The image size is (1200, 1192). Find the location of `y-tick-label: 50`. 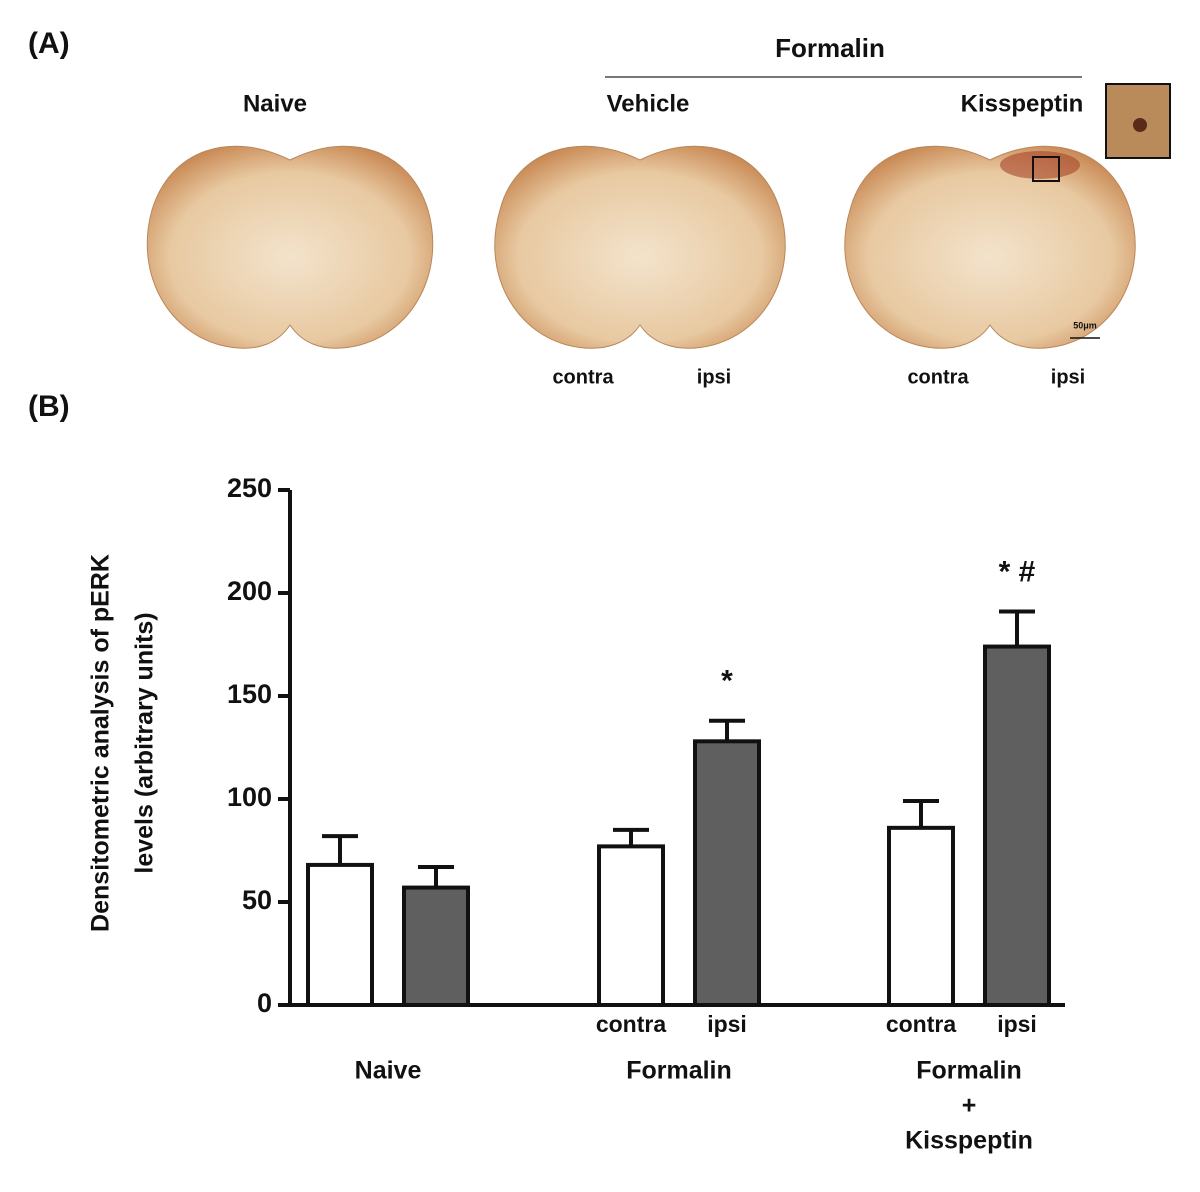

y-tick-label: 50 is located at coordinates (257, 900).